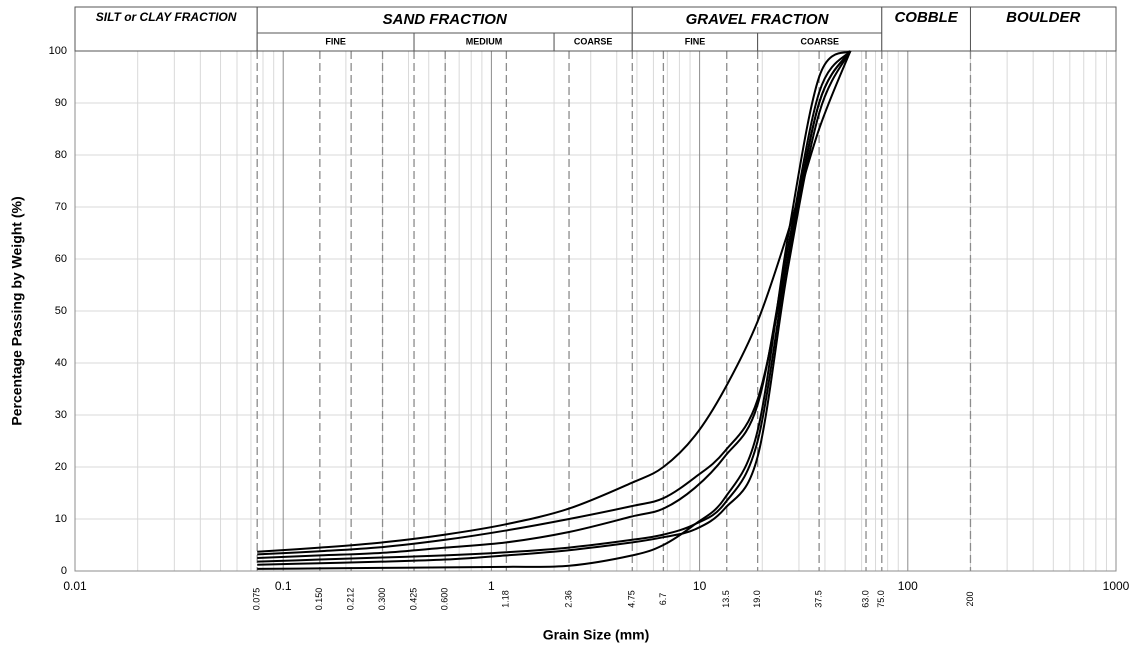 The width and height of the screenshot is (1143, 648). I want to click on y-tick-label: 30, so click(61, 415).